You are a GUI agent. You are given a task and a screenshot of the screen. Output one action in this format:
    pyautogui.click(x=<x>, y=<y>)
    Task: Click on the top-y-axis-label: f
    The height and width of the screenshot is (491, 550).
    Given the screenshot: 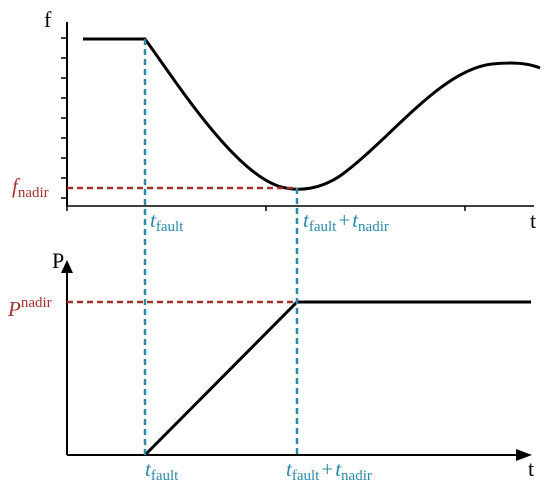 What is the action you would take?
    pyautogui.click(x=48, y=19)
    